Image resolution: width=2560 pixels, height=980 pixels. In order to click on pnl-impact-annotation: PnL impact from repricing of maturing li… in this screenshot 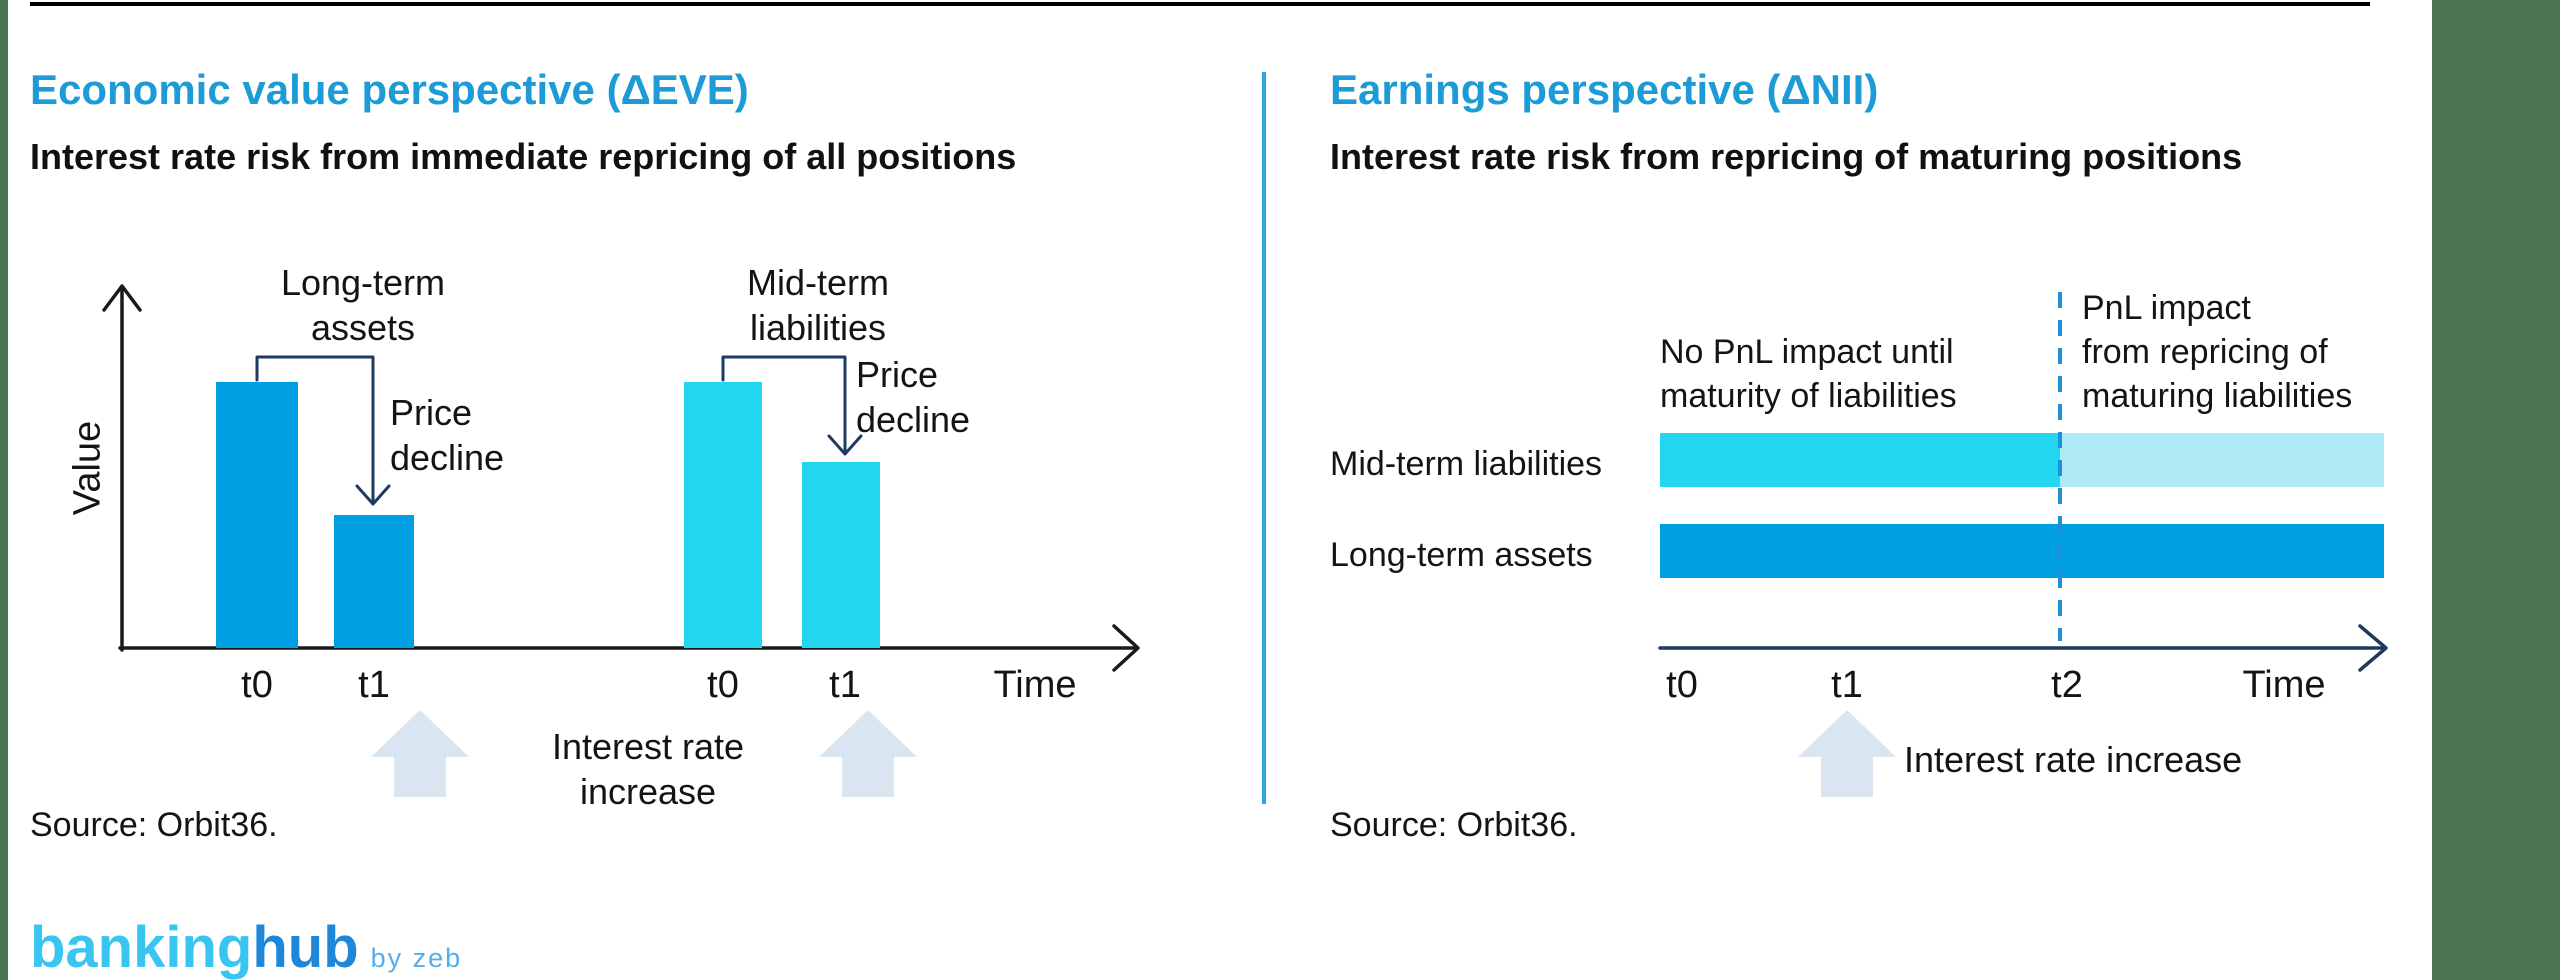, I will do `click(2217, 352)`.